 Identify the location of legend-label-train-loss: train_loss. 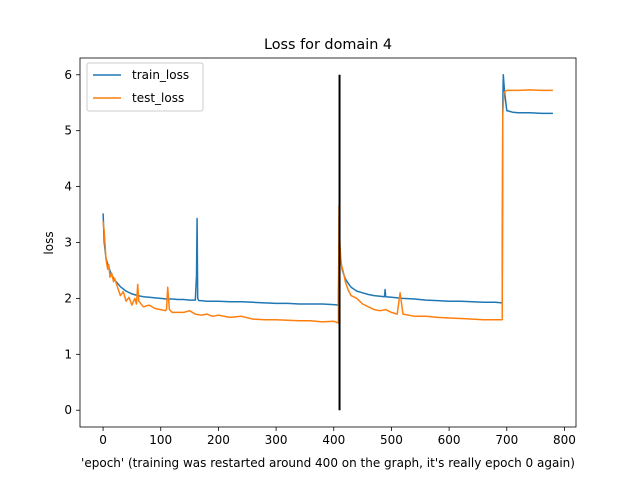
(160, 75).